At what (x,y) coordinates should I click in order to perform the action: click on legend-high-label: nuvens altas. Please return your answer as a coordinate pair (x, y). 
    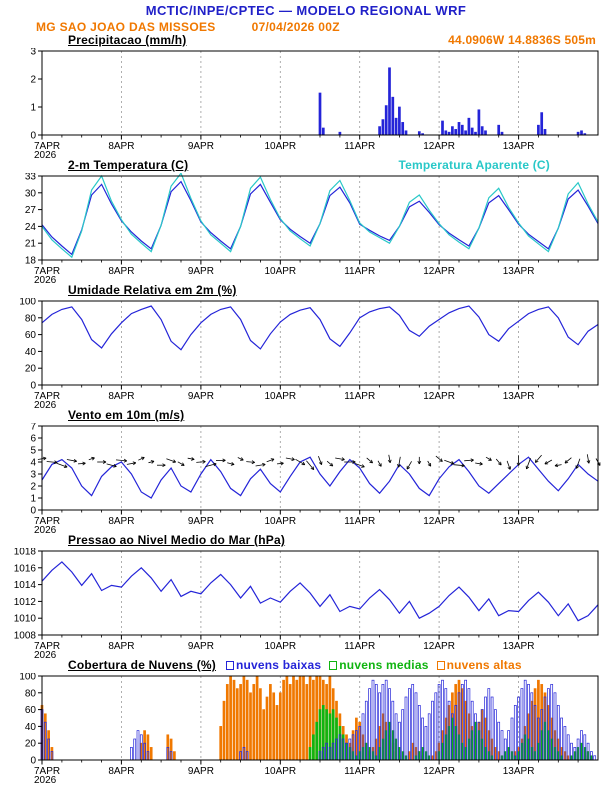
    Looking at the image, I should click on (484, 665).